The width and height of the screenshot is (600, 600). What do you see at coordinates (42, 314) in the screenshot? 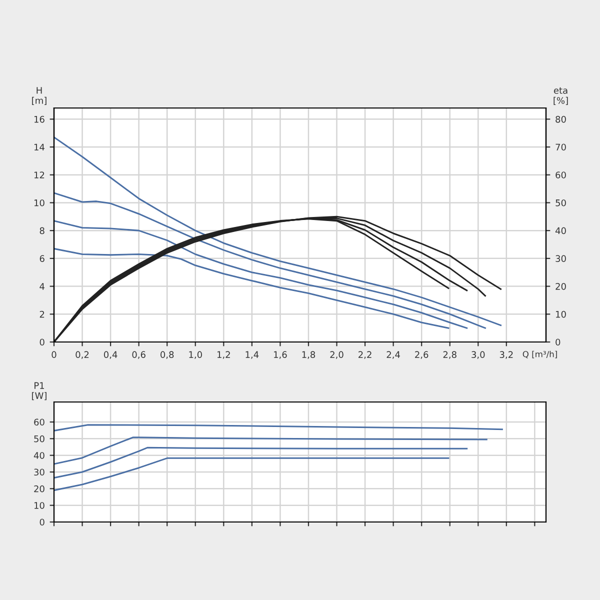
I see `y-tick-label: 2` at bounding box center [42, 314].